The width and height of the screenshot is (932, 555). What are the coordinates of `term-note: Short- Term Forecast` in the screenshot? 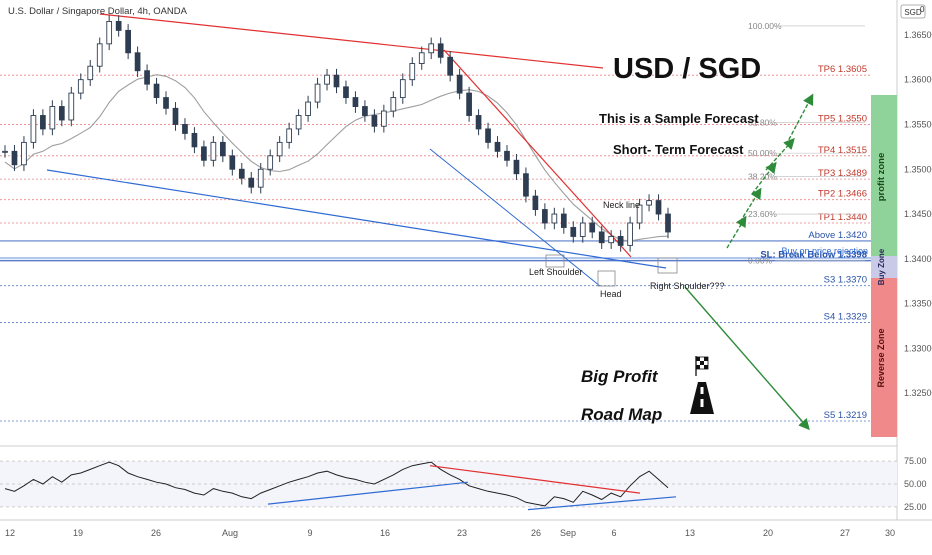 It's located at (678, 149).